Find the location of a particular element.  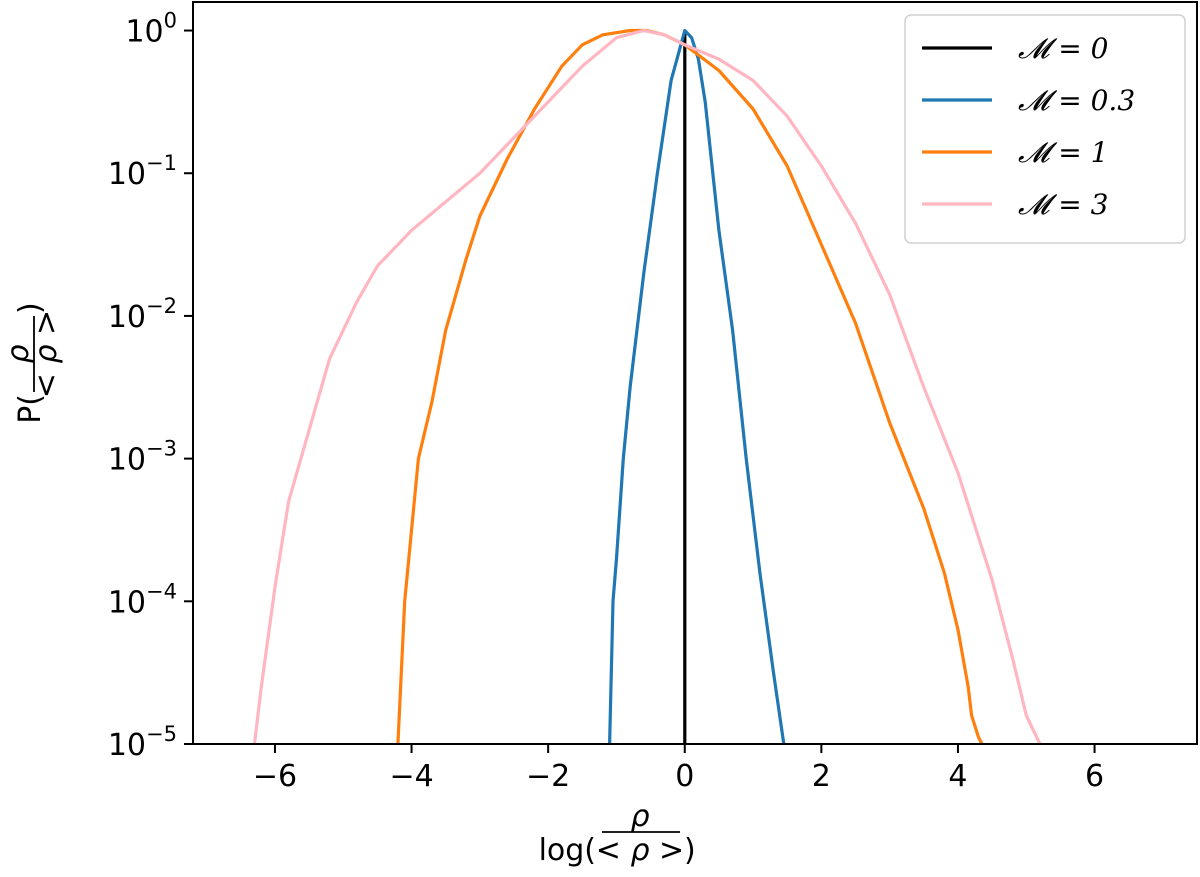

y-tick-label: 10⁻³ is located at coordinates (142, 457).